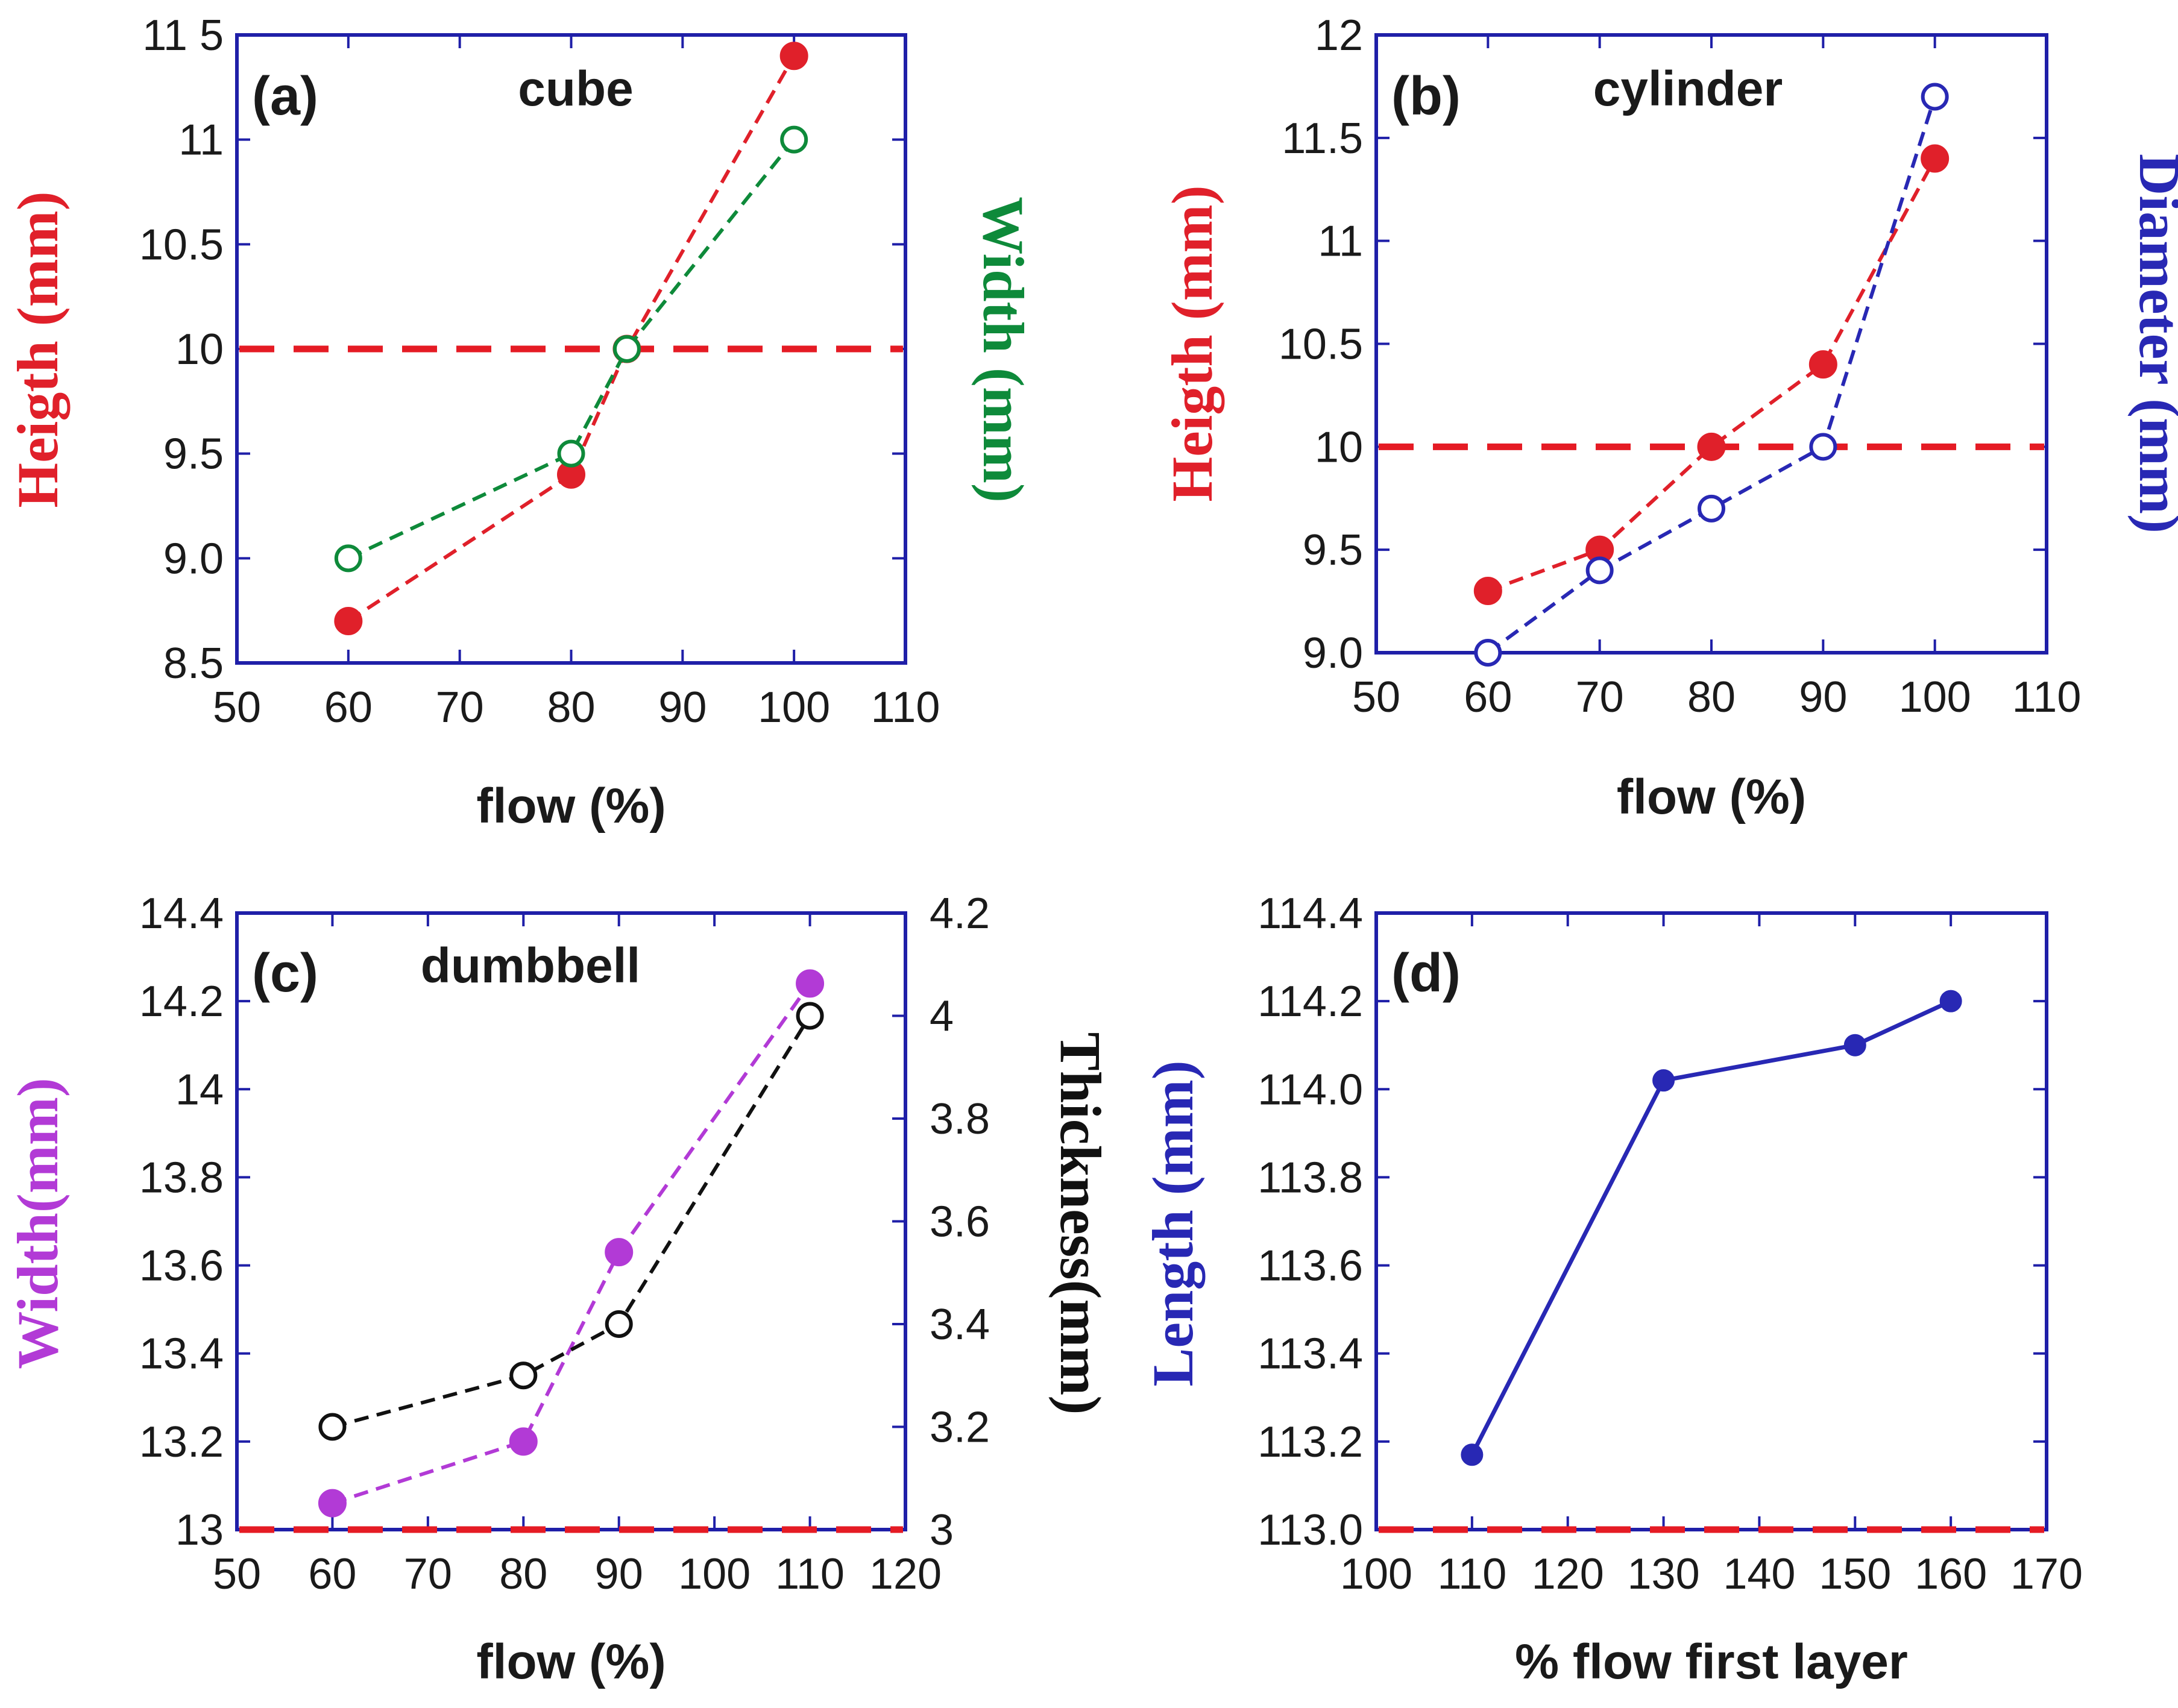 Image resolution: width=2178 pixels, height=1708 pixels. Describe the element at coordinates (575, 89) in the screenshot. I see `panel-title: cube` at that location.